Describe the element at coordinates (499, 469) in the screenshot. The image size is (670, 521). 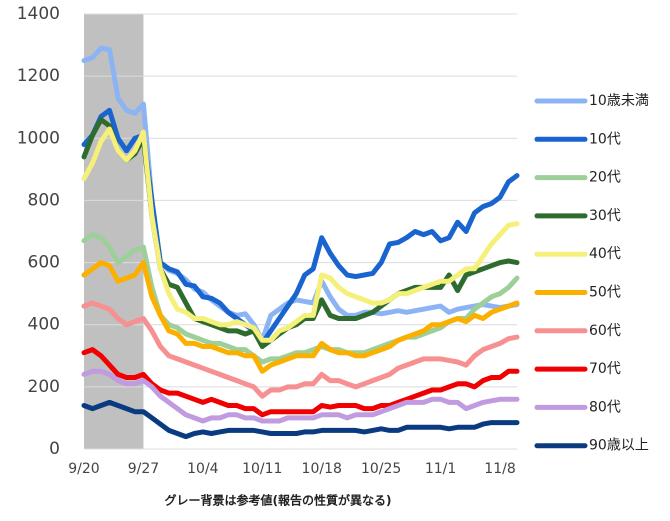
I see `x-tick-label: 11/8` at that location.